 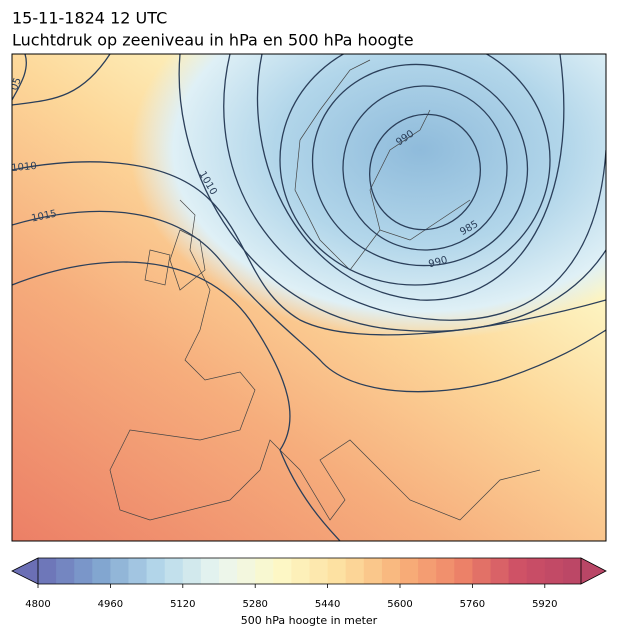 I want to click on colorbar-tick-label: 5760, so click(x=472, y=604).